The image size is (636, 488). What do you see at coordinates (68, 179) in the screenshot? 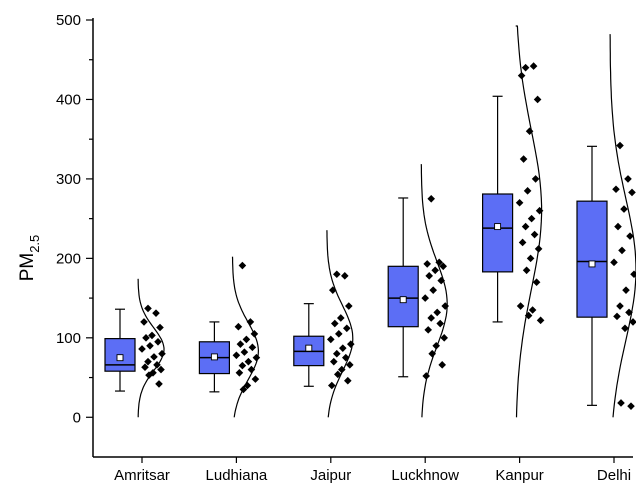
I see `y-tick-label: 300` at bounding box center [68, 179].